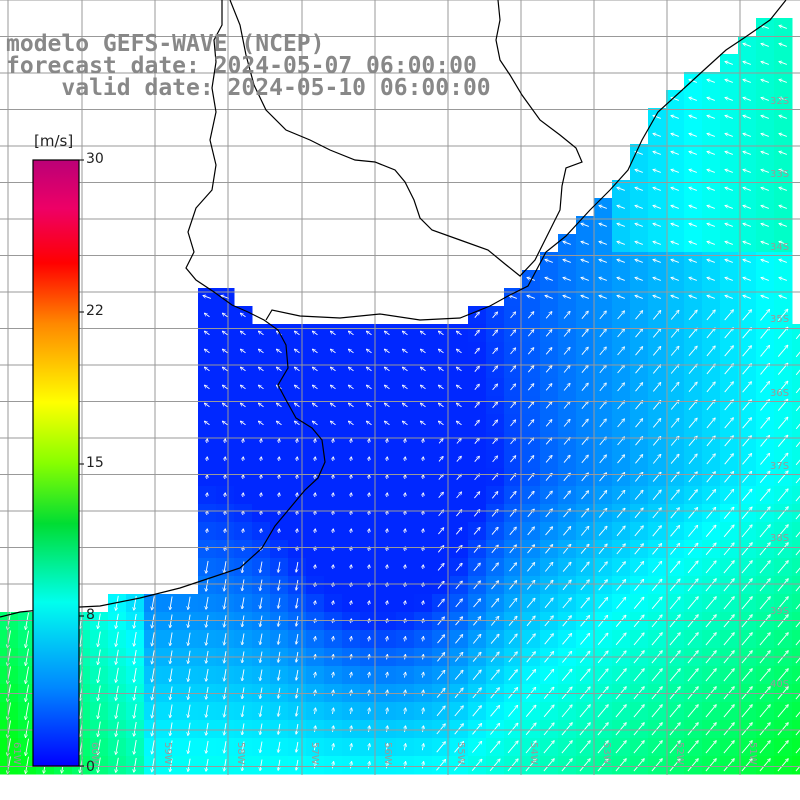  What do you see at coordinates (752, 753) in the screenshot?
I see `longitude-label: 51W` at bounding box center [752, 753].